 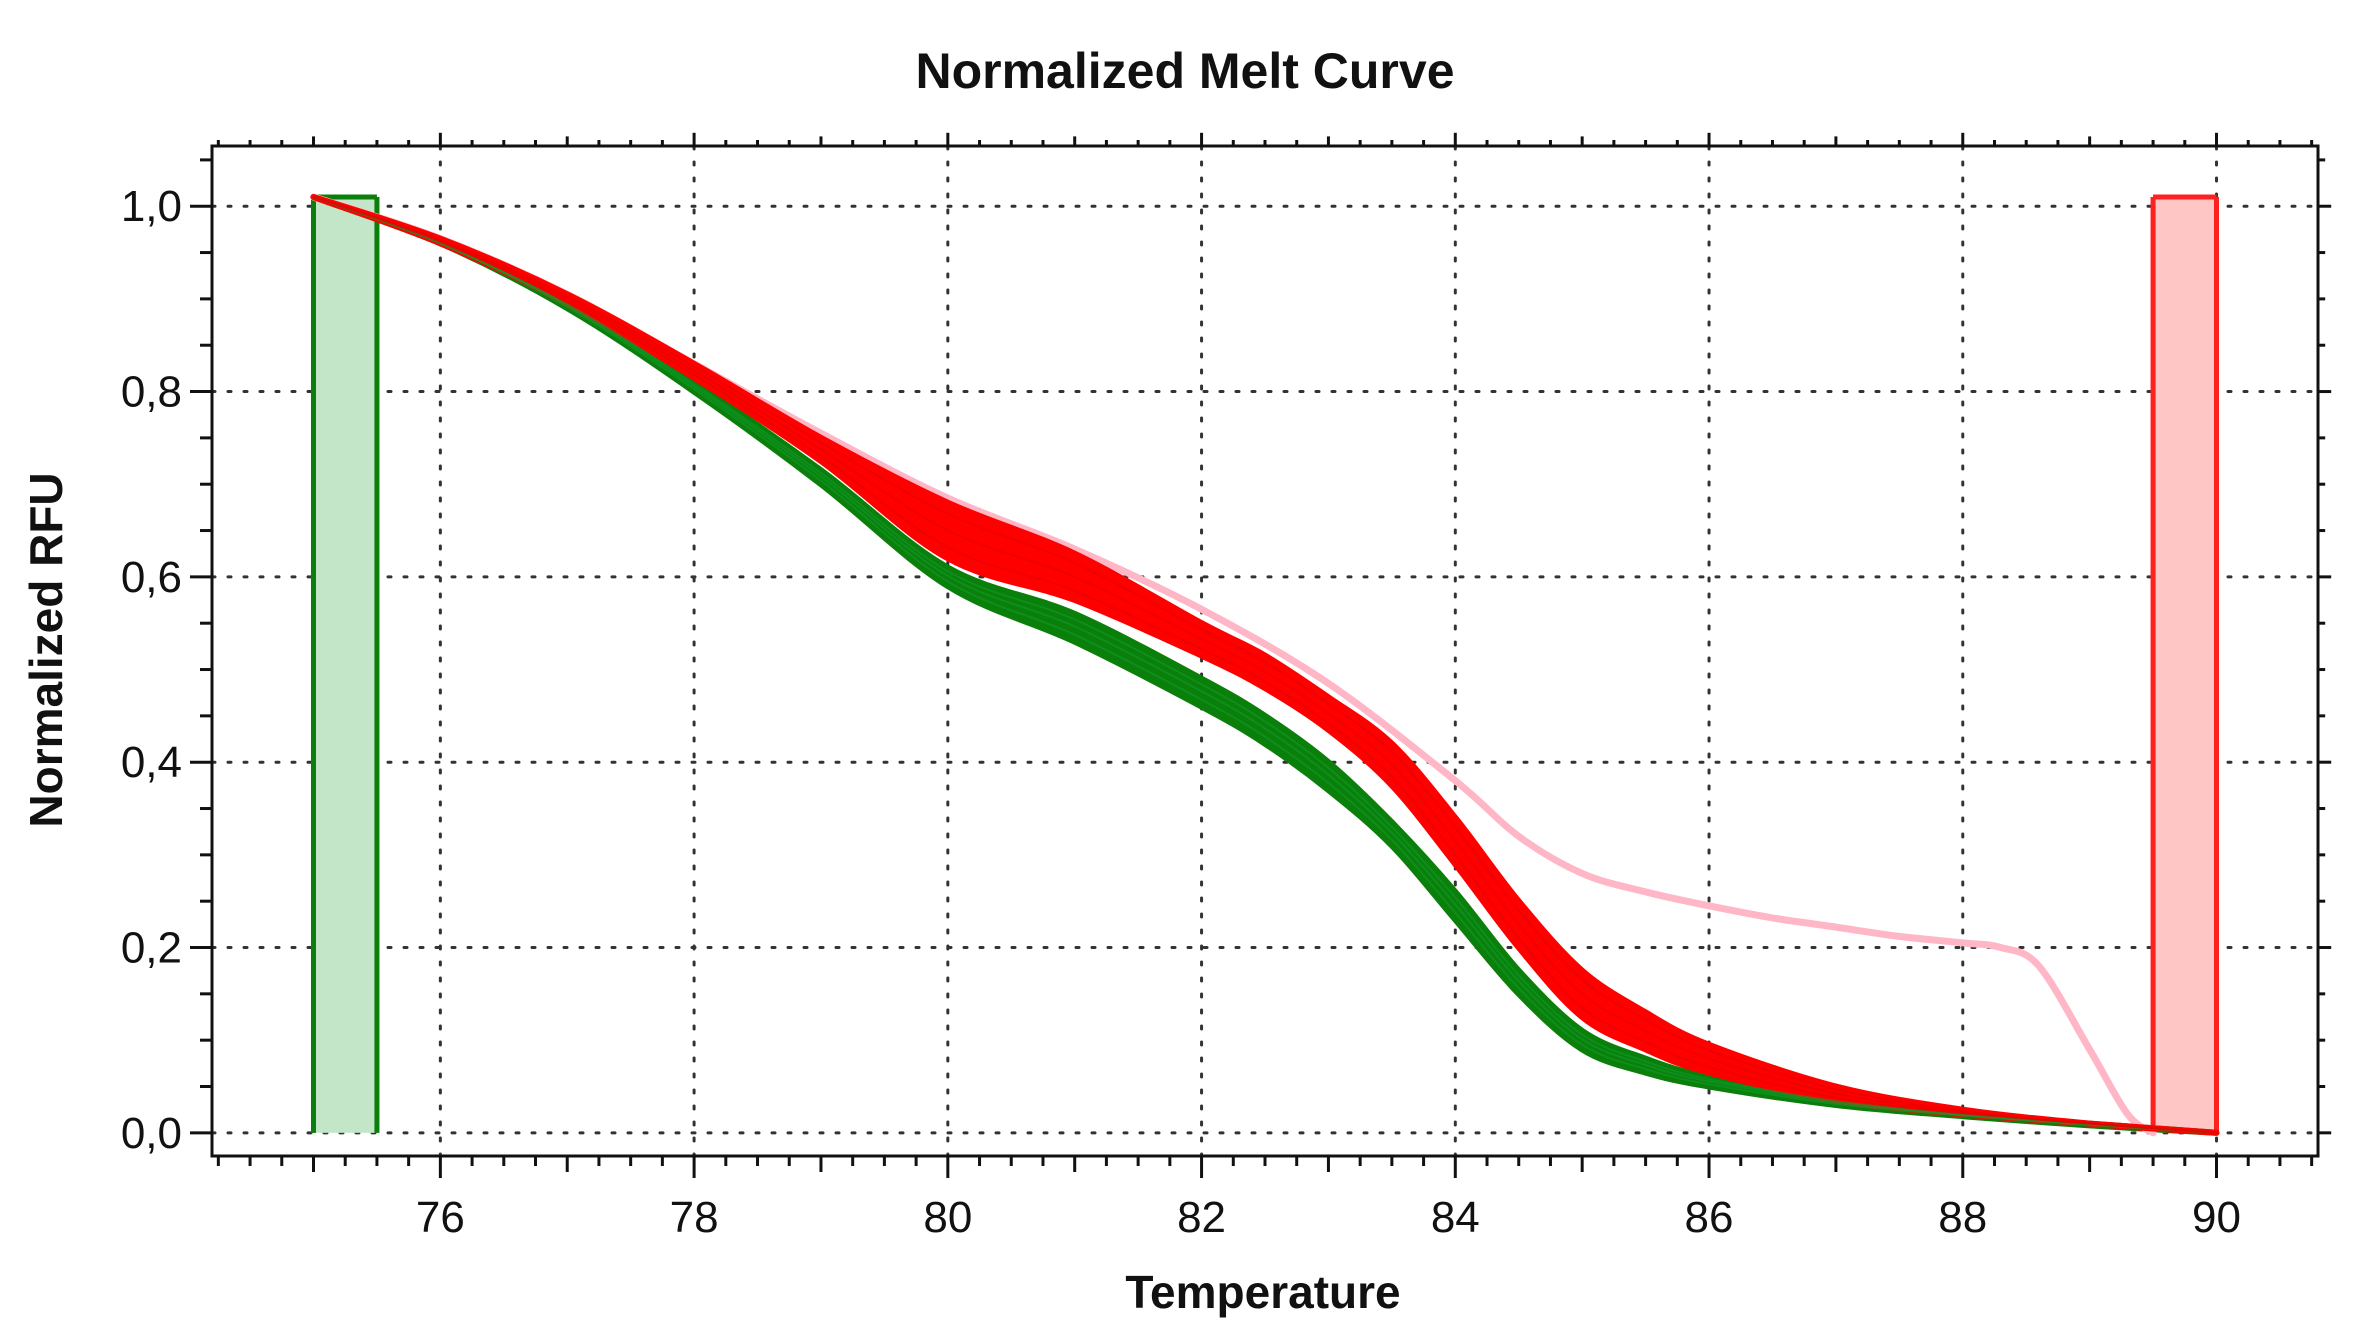 I want to click on y-tick-label: 1,0, so click(x=151, y=206).